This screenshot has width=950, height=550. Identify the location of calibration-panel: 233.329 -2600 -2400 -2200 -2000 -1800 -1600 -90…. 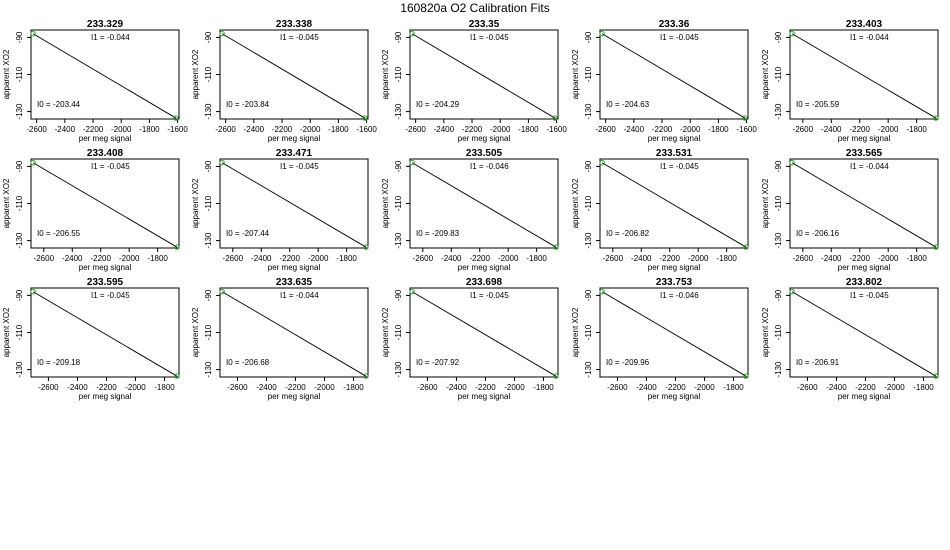
(95, 81).